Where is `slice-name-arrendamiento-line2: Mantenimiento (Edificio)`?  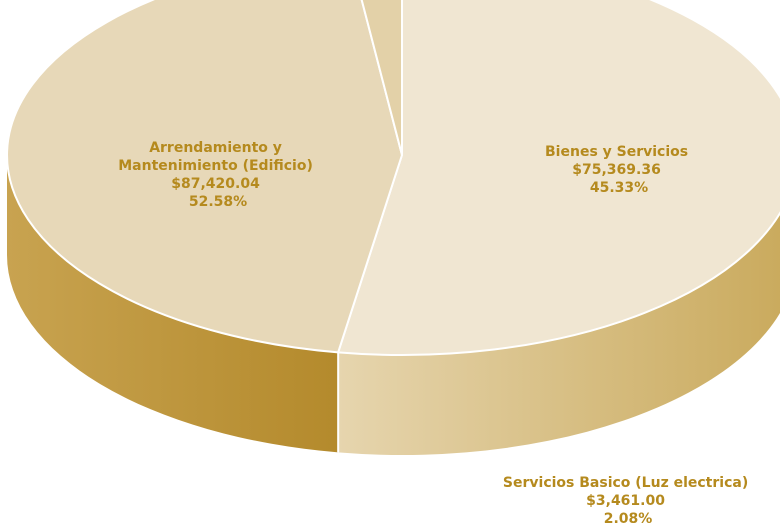
slice-name-arrendamiento-line2: Mantenimiento (Edificio) is located at coordinates (215, 166).